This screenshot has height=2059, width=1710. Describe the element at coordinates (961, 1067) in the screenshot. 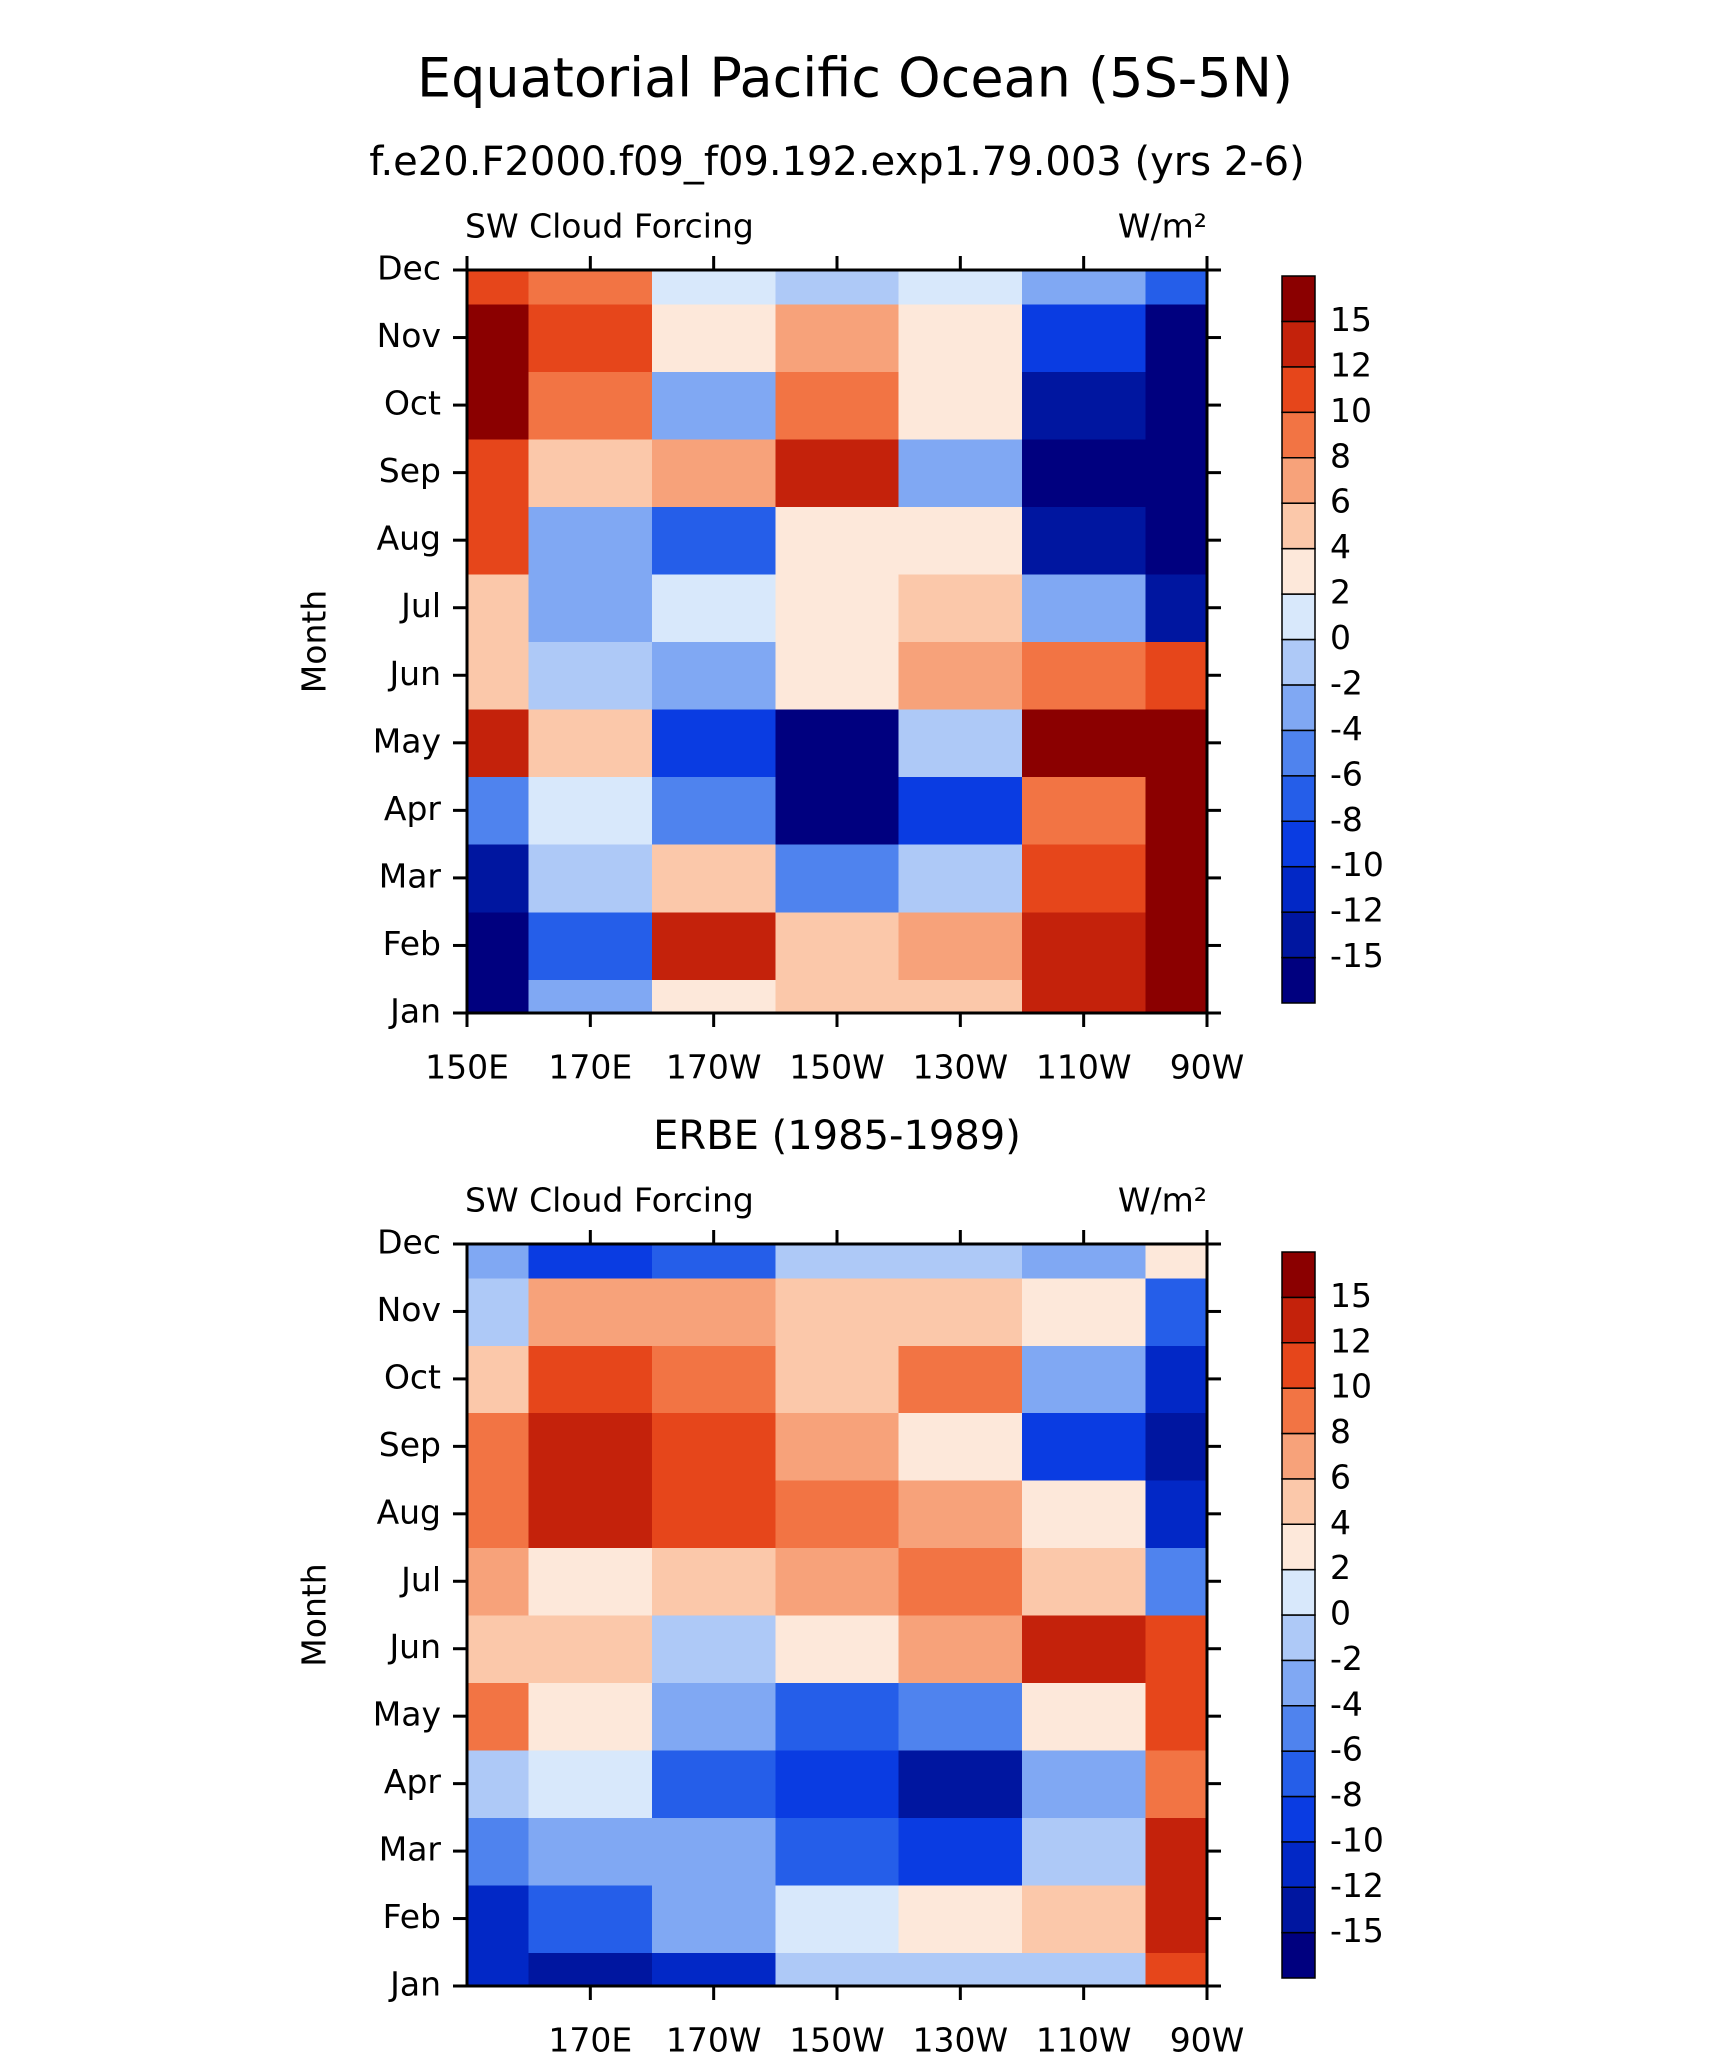

I see `x-tick-label: 130W` at that location.